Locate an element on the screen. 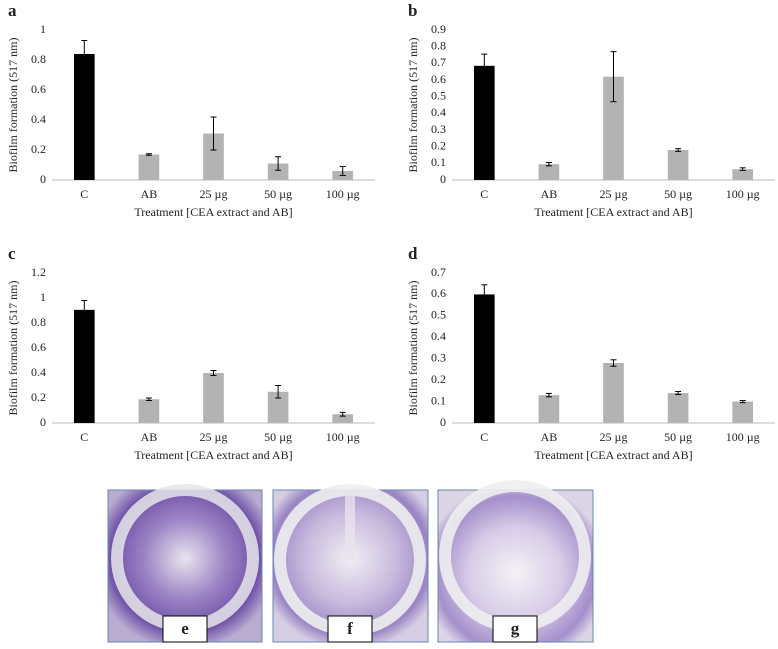 This screenshot has width=778, height=649. y-tick-label: 0.1 is located at coordinates (438, 400).